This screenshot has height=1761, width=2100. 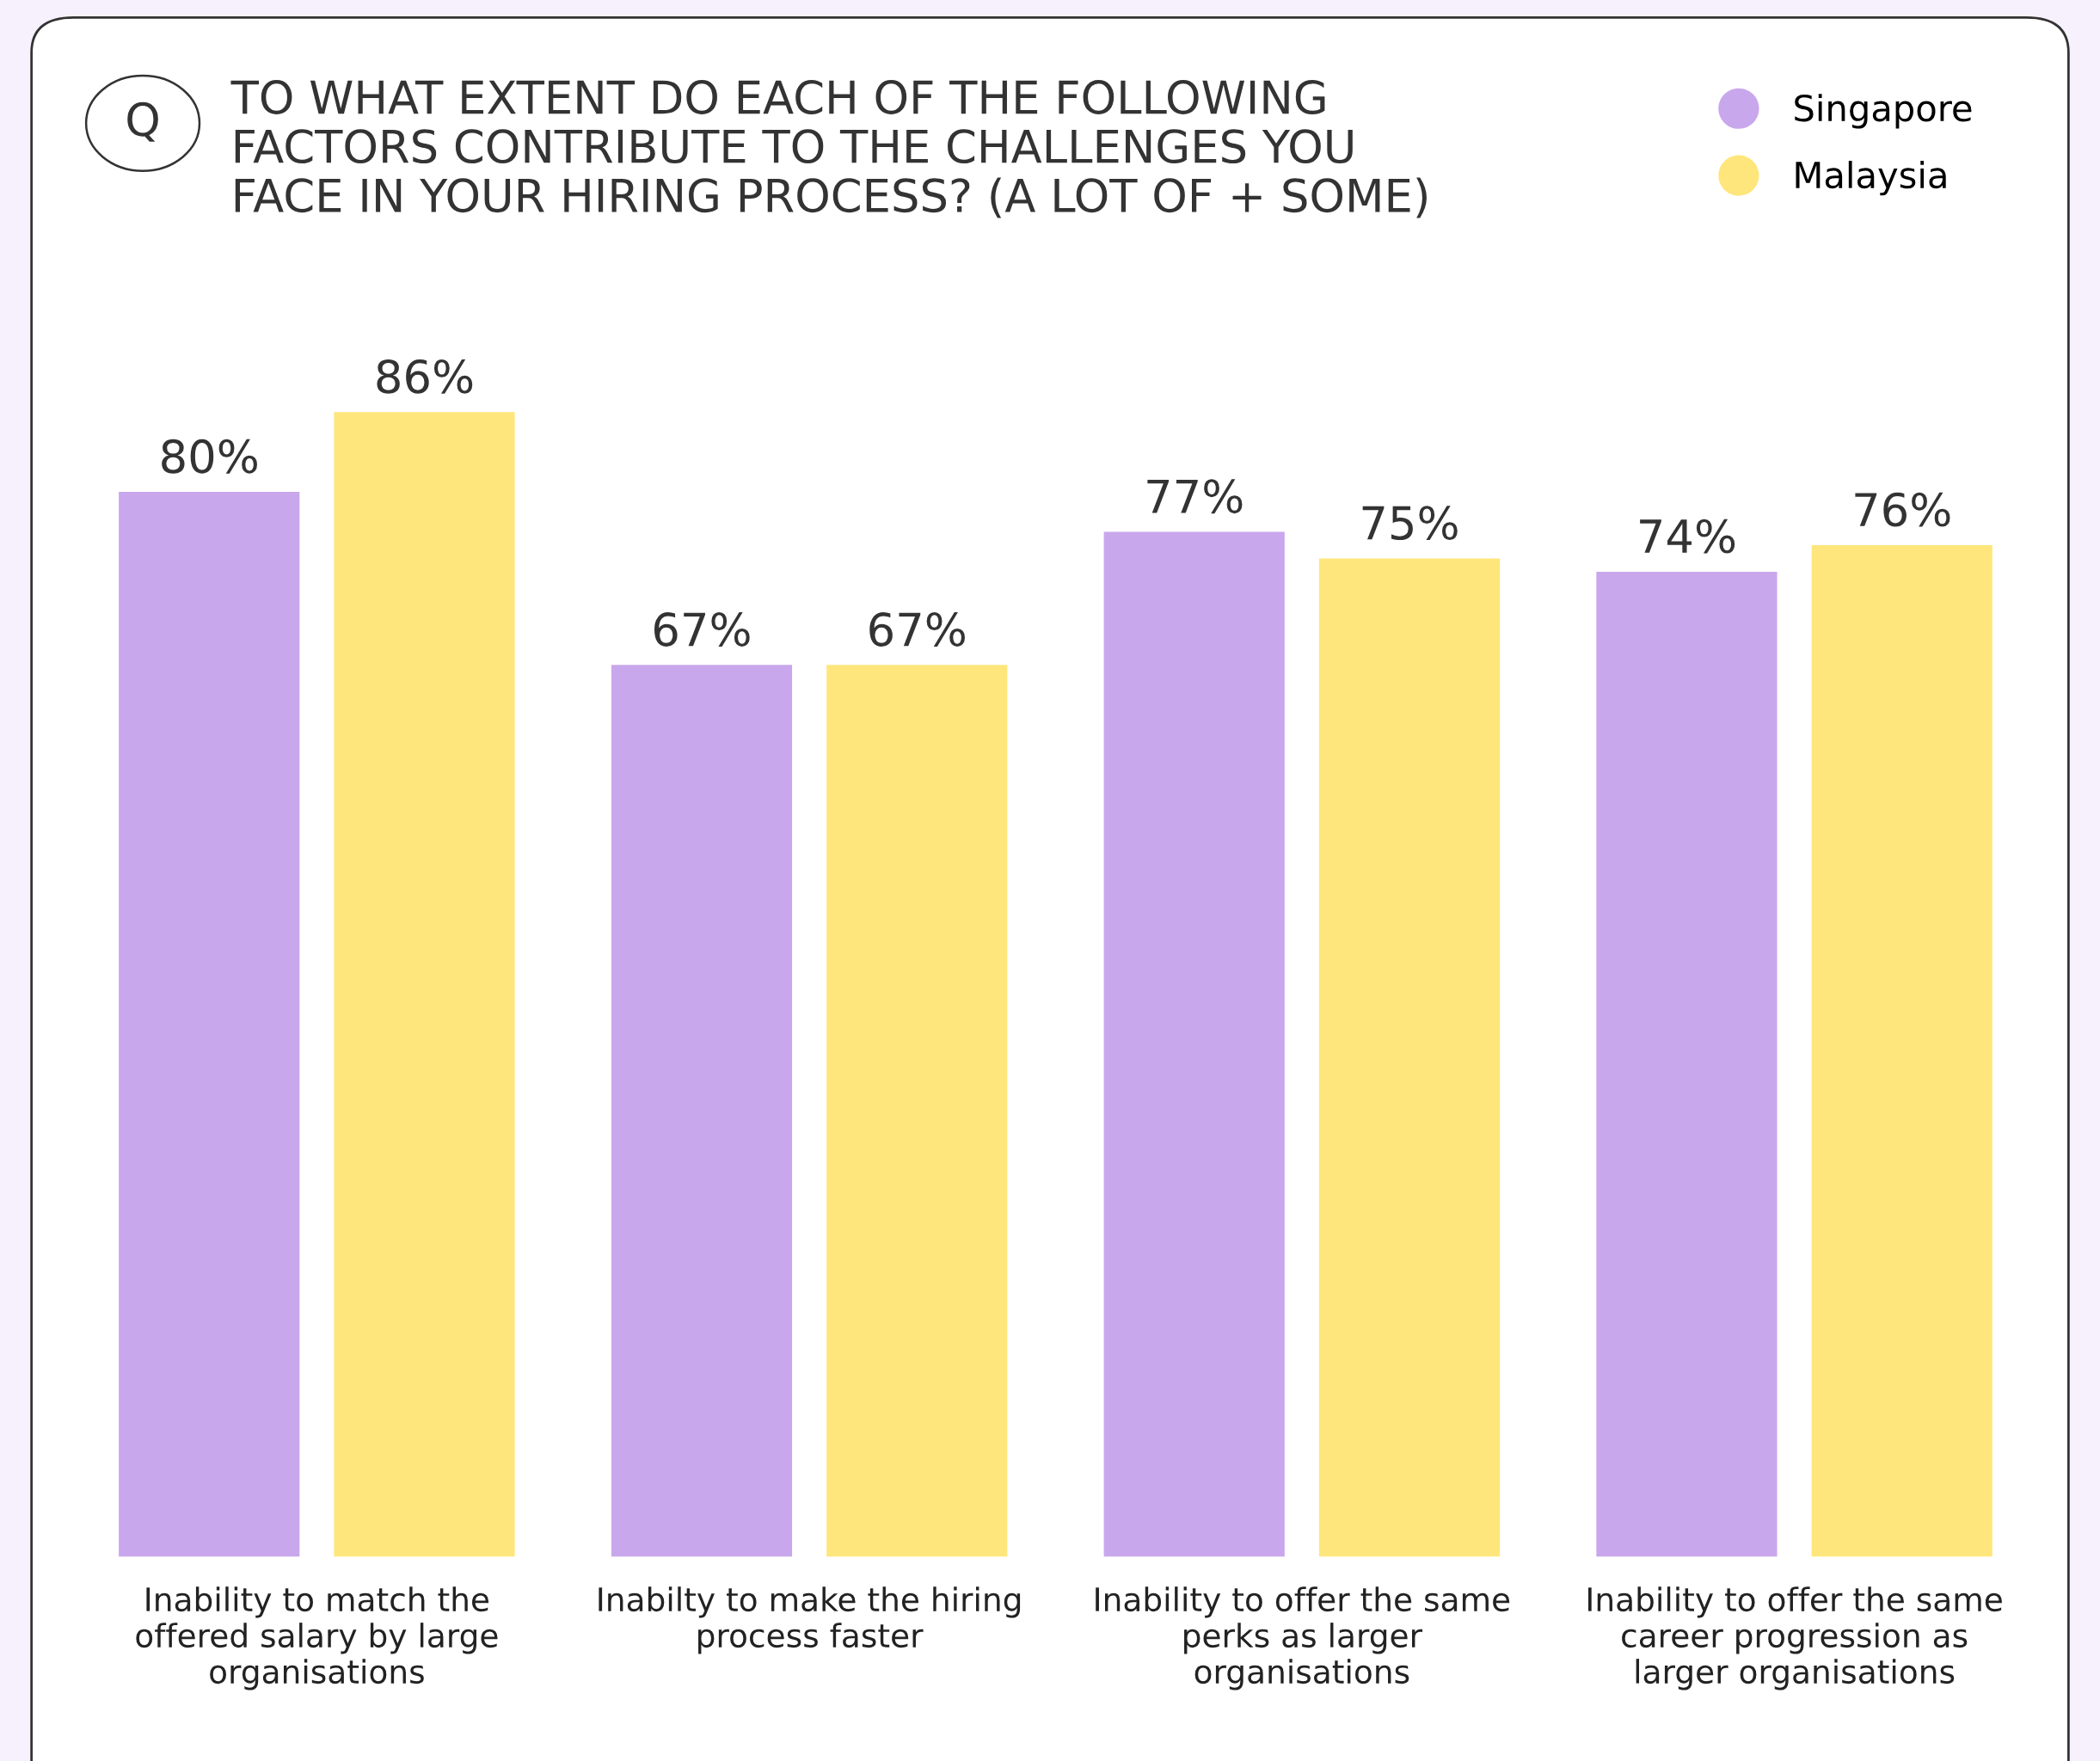 What do you see at coordinates (142, 121) in the screenshot?
I see `text: Q` at bounding box center [142, 121].